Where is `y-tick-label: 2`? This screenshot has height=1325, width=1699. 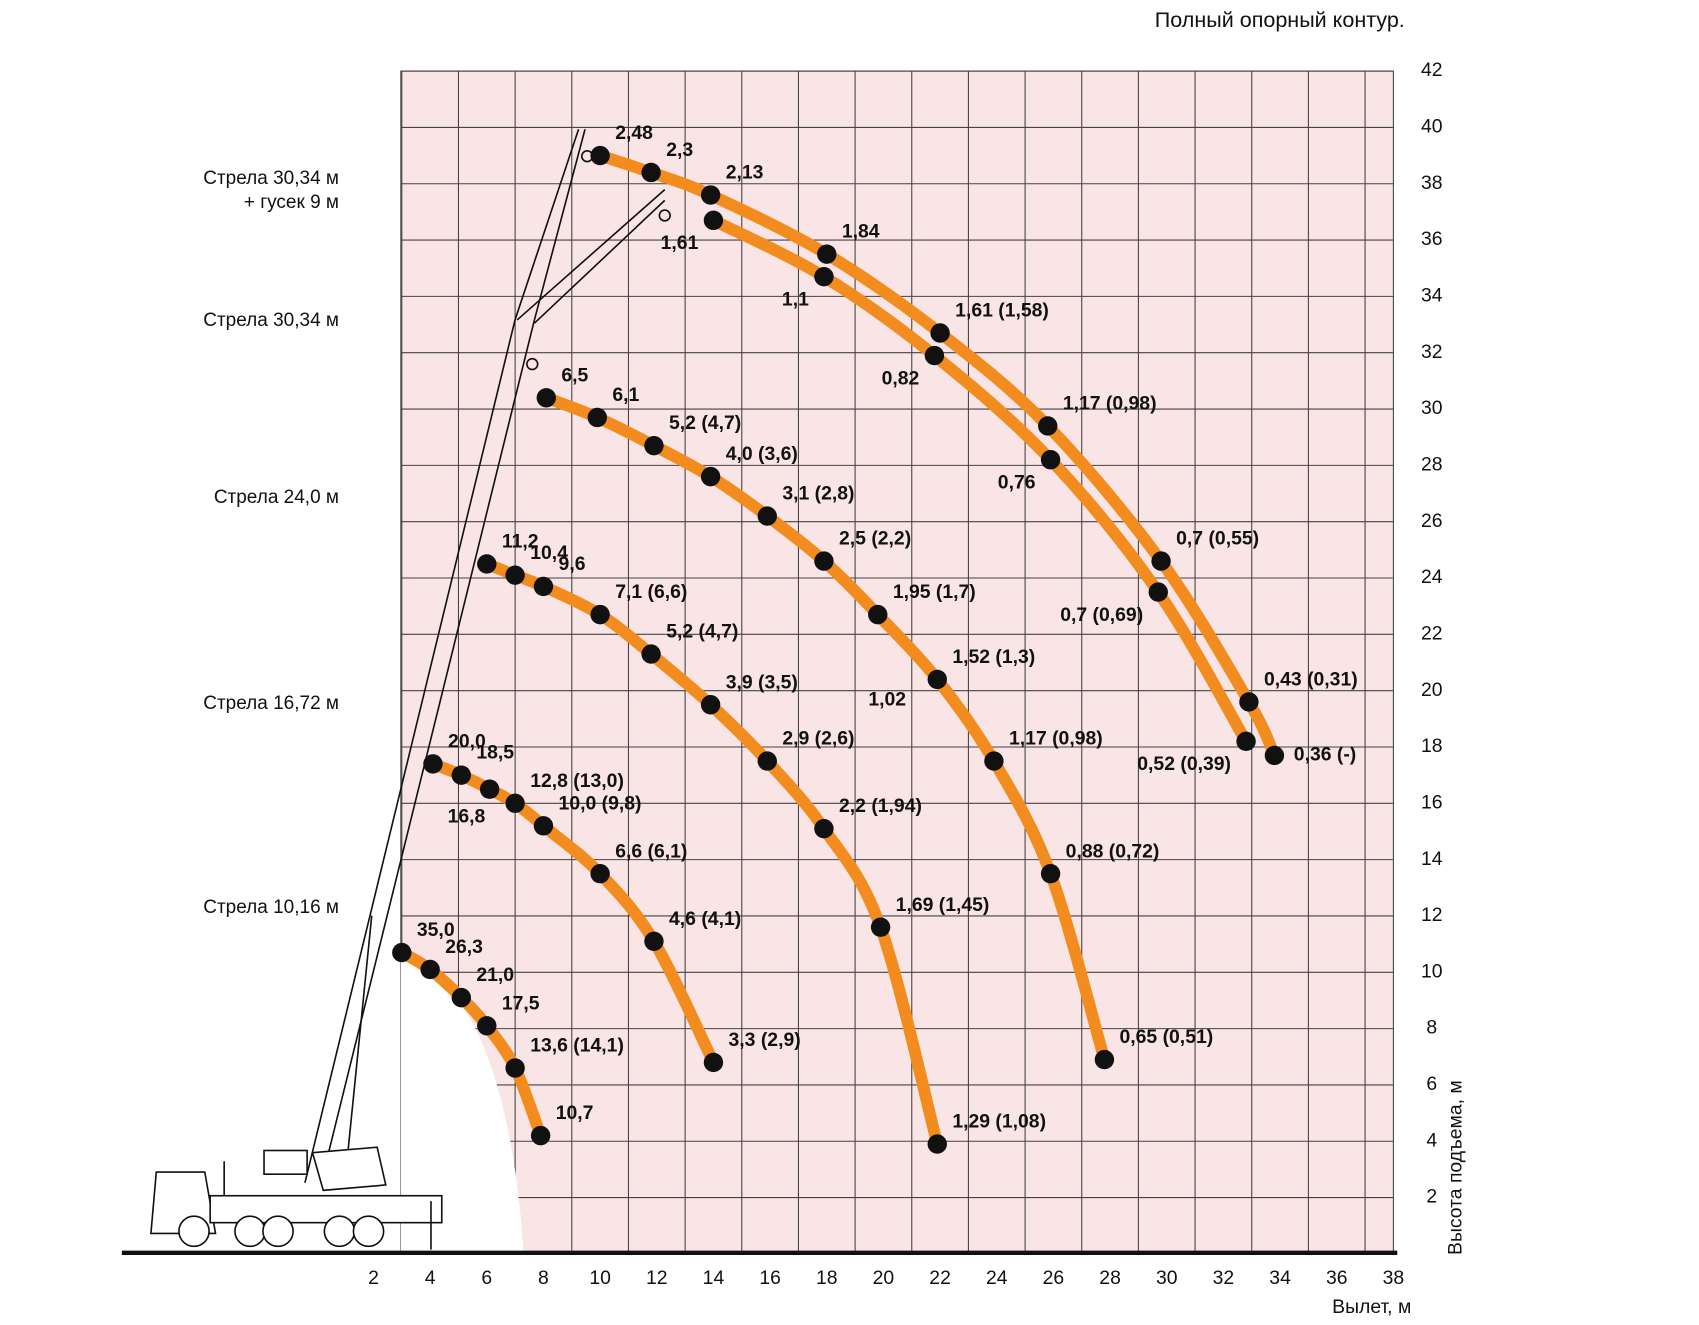
y-tick-label: 2 is located at coordinates (1431, 1197).